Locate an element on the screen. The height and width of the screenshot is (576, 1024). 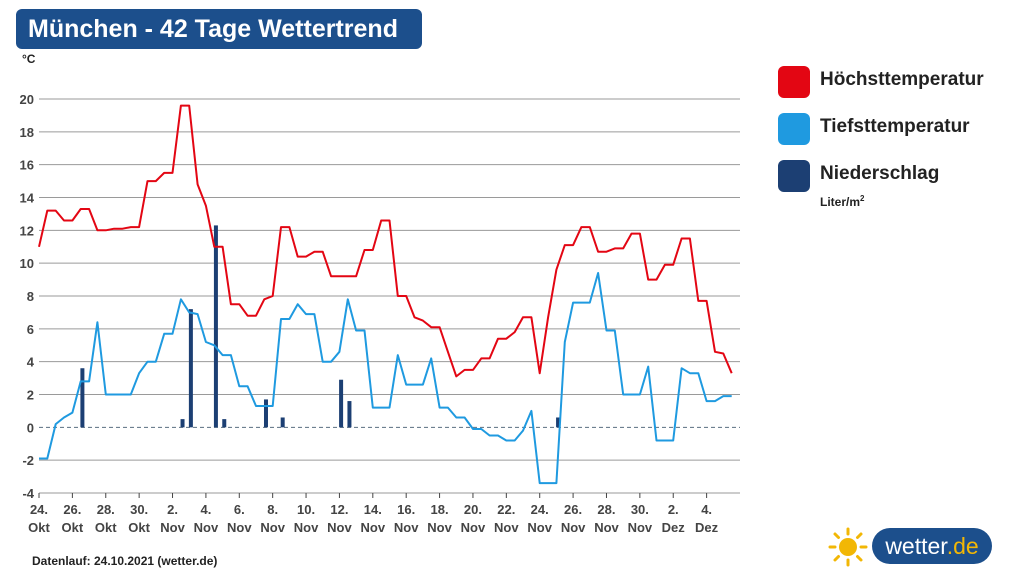
precipitation-unit-label: Liter/m2 is located at coordinates (842, 201).